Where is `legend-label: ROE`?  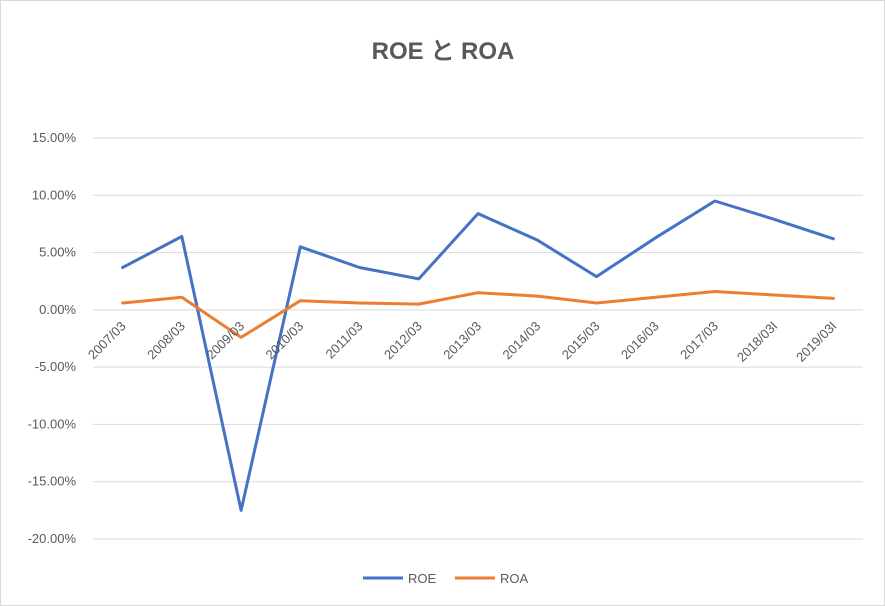
legend-label: ROE is located at coordinates (422, 578).